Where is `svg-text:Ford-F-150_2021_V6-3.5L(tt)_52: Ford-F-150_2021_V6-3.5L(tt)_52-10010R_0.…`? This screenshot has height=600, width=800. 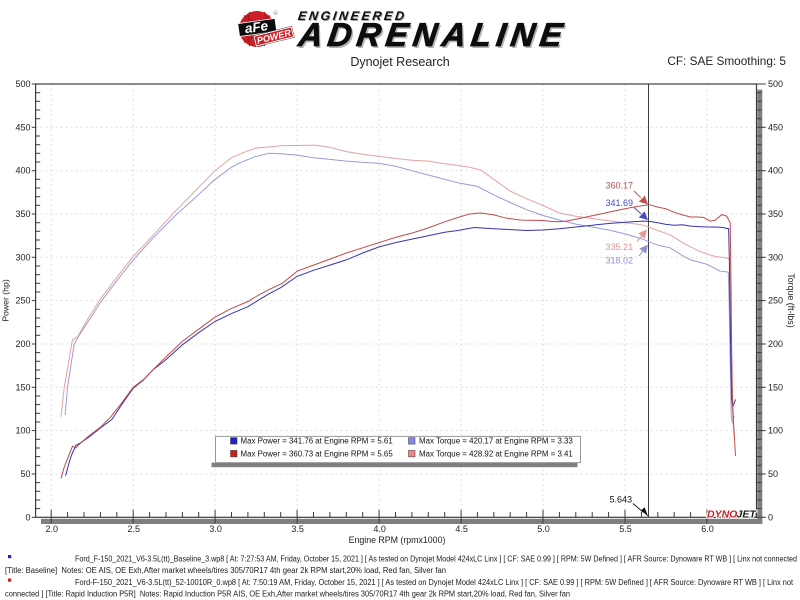
svg-text:Ford-F-150_2021_V6-3.5L(tt)_52: Ford-F-150_2021_V6-3.5L(tt)_52-10010R_0.… is located at coordinates (434, 582).